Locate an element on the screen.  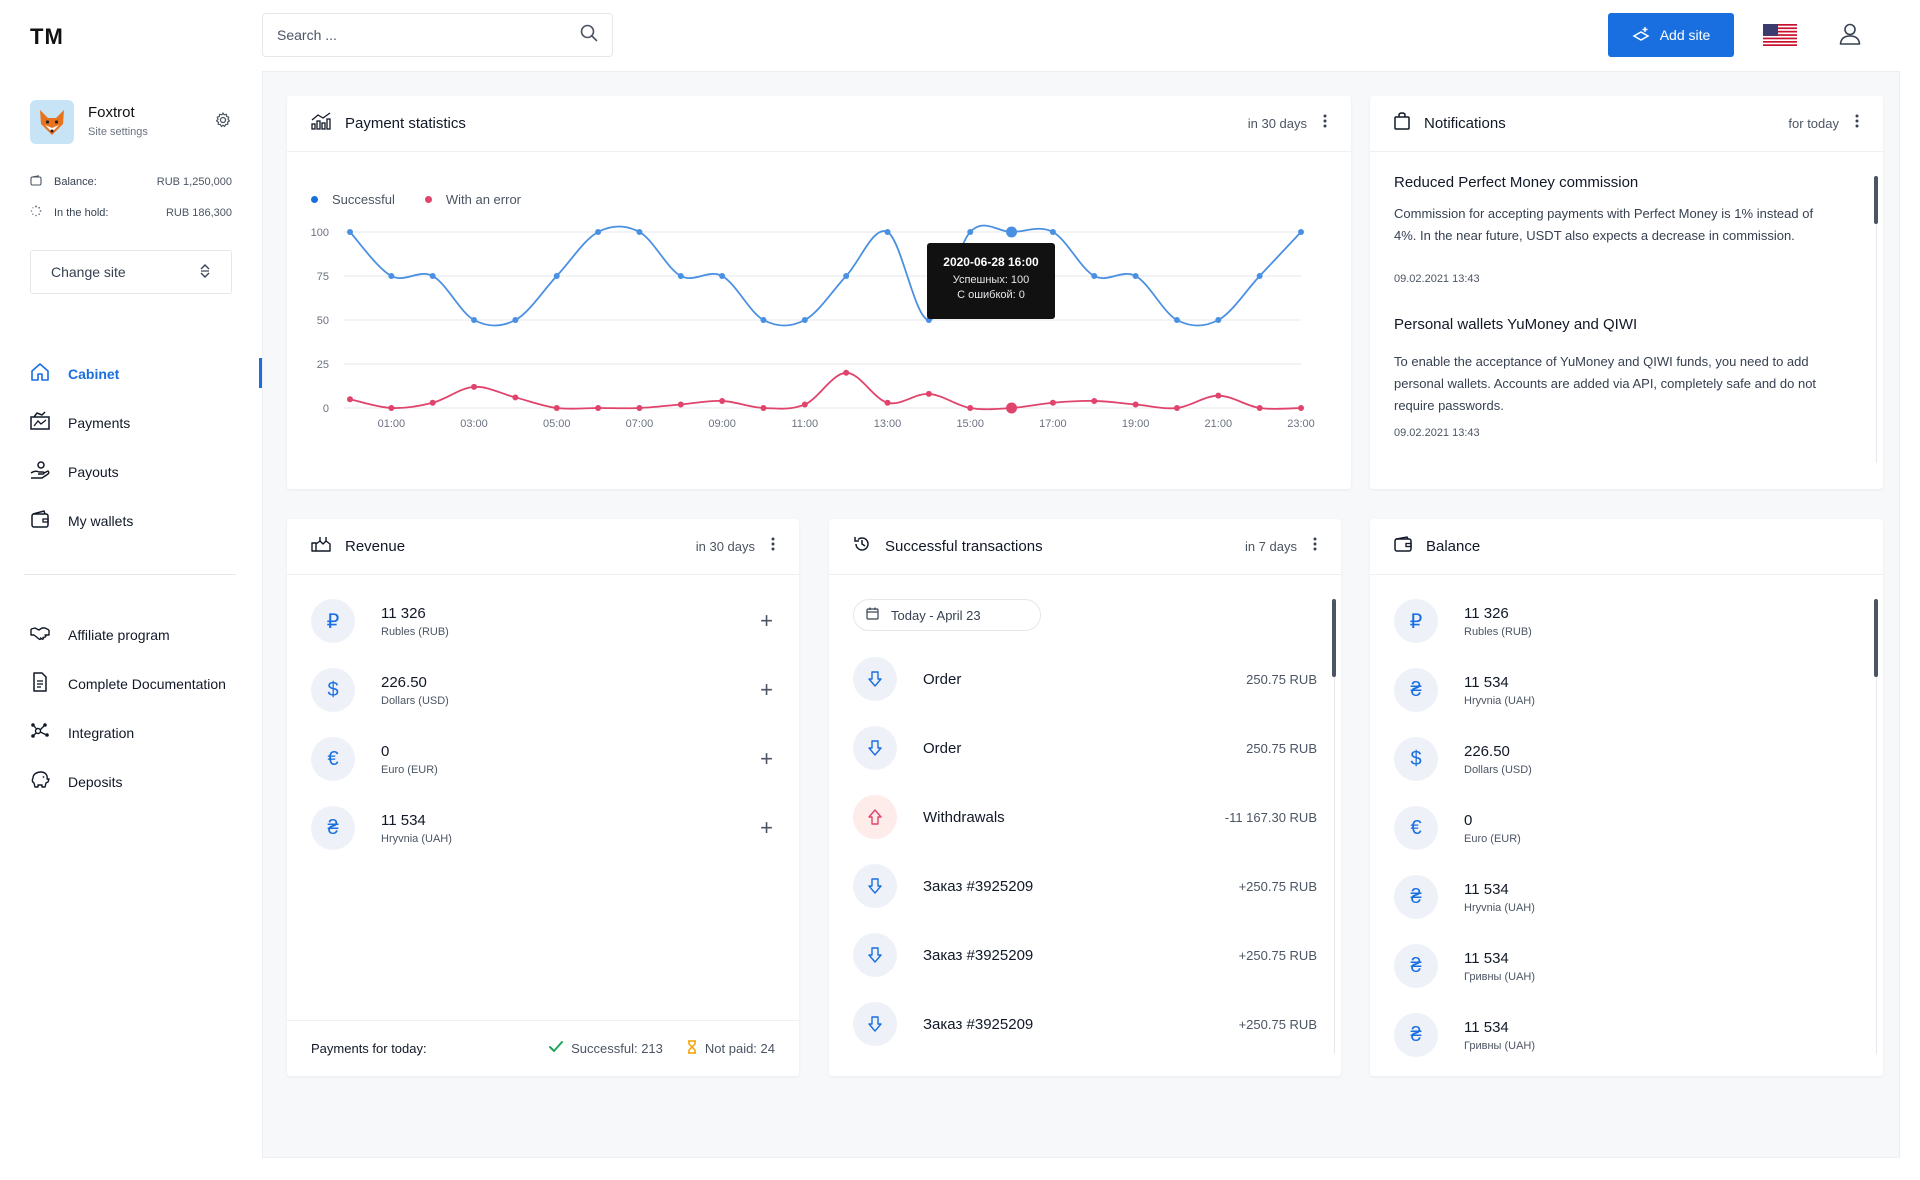
legend-item-successful: Successful is located at coordinates (353, 199).